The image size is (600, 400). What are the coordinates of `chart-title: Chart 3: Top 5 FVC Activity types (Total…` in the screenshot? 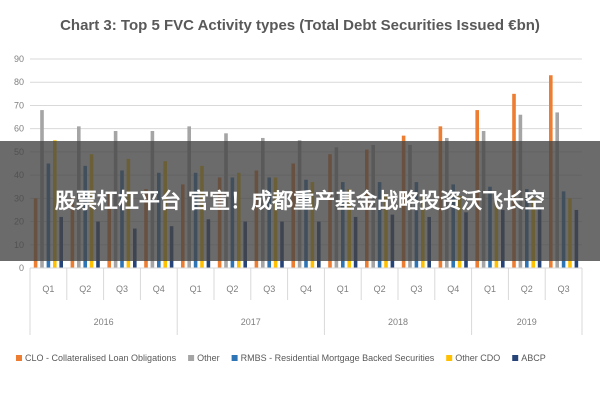 It's located at (300, 25).